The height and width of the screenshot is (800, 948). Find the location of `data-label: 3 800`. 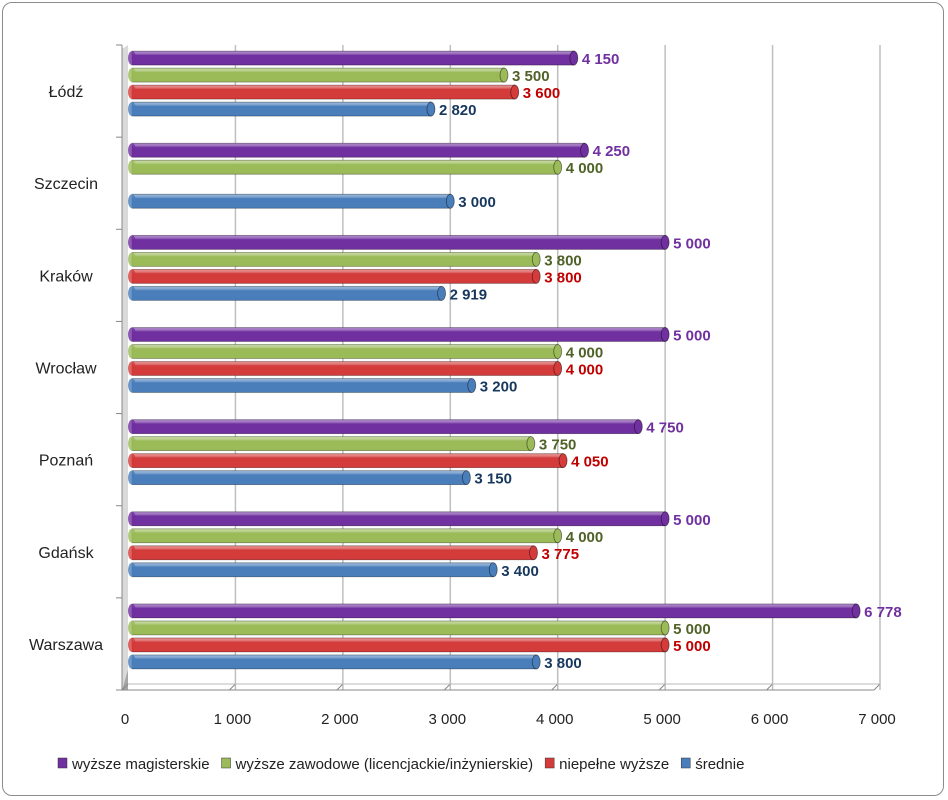

data-label: 3 800 is located at coordinates (563, 663).